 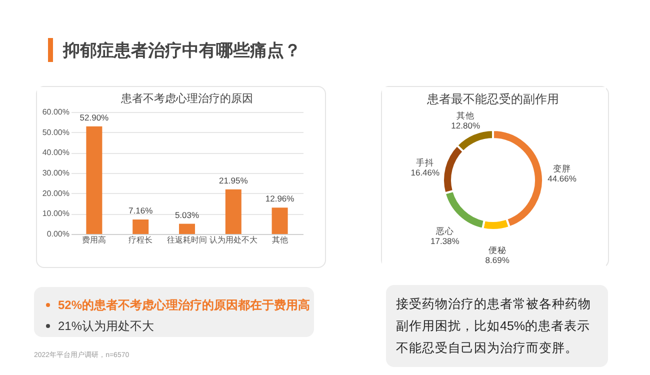 I want to click on x-tick-label: 疗程长, so click(x=140, y=240).